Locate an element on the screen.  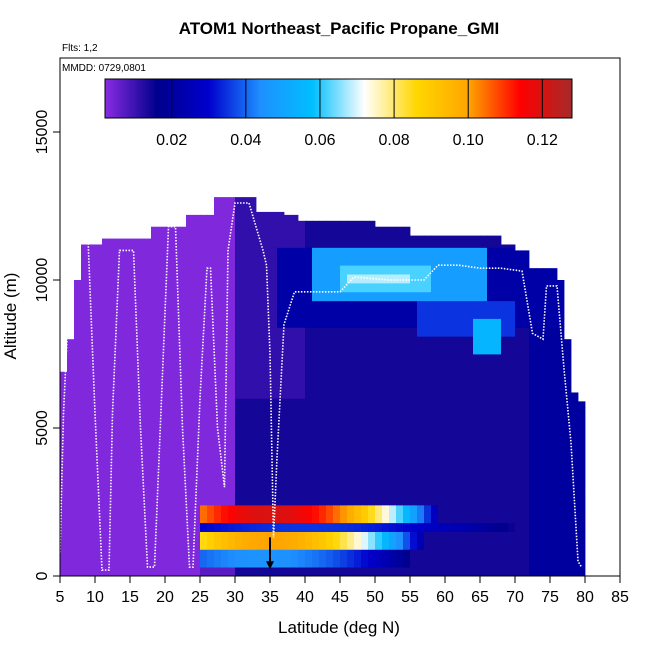
x-tick-label: 20 is located at coordinates (165, 597).